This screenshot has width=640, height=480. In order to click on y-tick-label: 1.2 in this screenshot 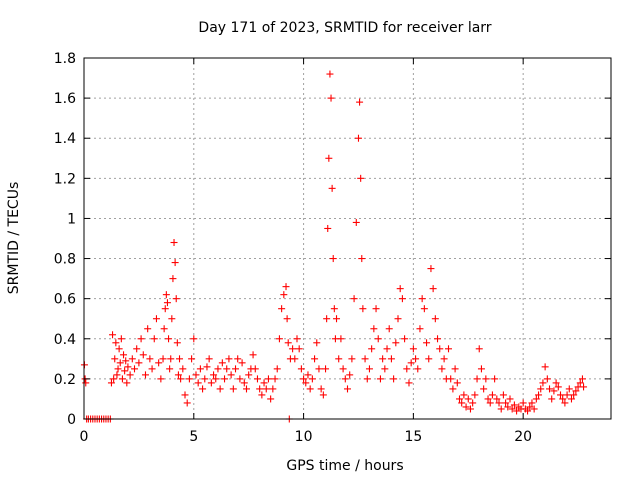, I will do `click(65, 179)`.